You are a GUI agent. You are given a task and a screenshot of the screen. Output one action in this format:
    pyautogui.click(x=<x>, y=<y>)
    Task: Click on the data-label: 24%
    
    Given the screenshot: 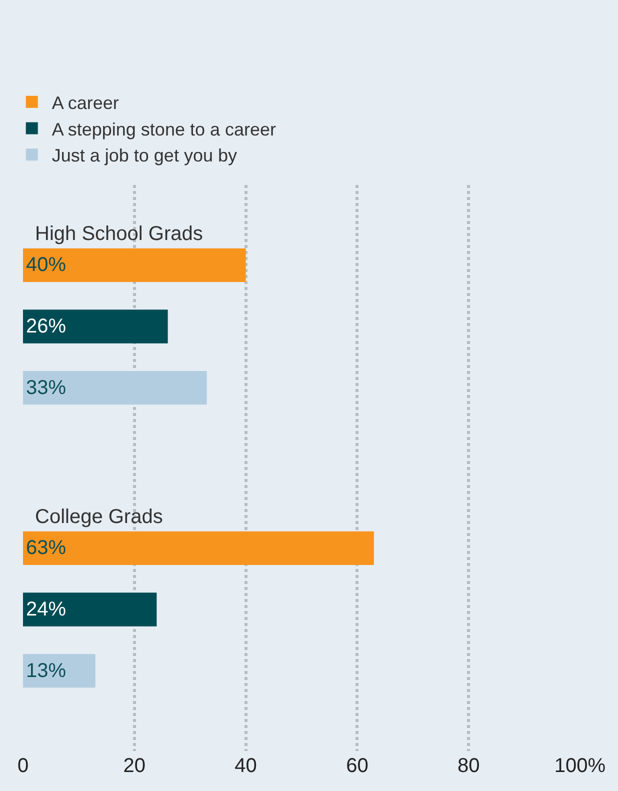 What is the action you would take?
    pyautogui.click(x=46, y=609)
    